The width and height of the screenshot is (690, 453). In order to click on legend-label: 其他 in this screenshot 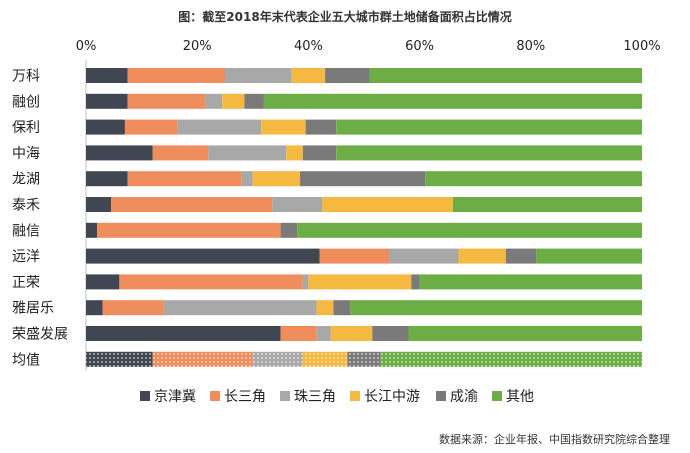, I will do `click(520, 397)`.